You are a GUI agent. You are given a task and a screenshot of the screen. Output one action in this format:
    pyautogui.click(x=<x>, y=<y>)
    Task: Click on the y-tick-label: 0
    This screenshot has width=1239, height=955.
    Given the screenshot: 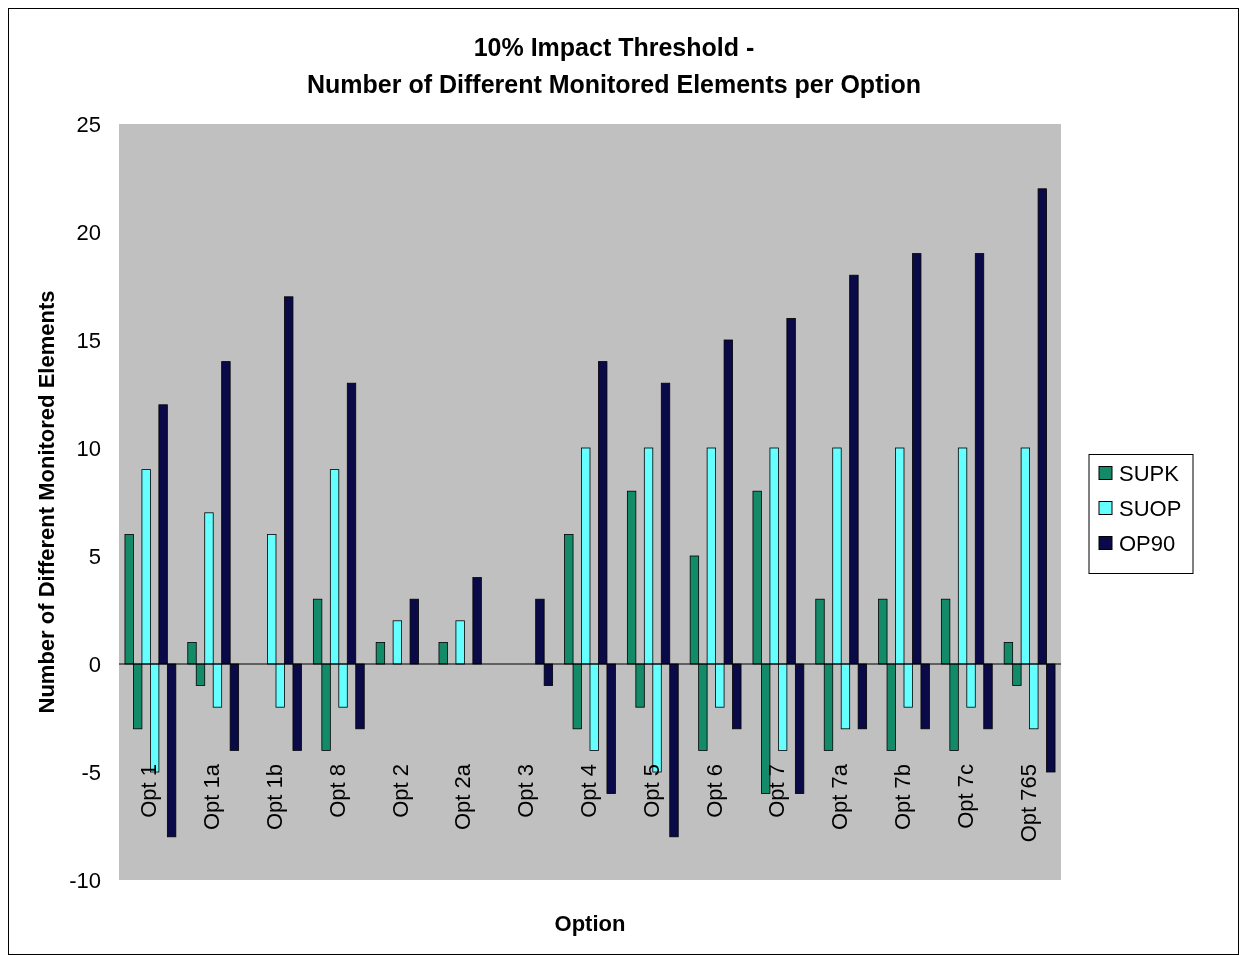 What is the action you would take?
    pyautogui.click(x=94, y=664)
    